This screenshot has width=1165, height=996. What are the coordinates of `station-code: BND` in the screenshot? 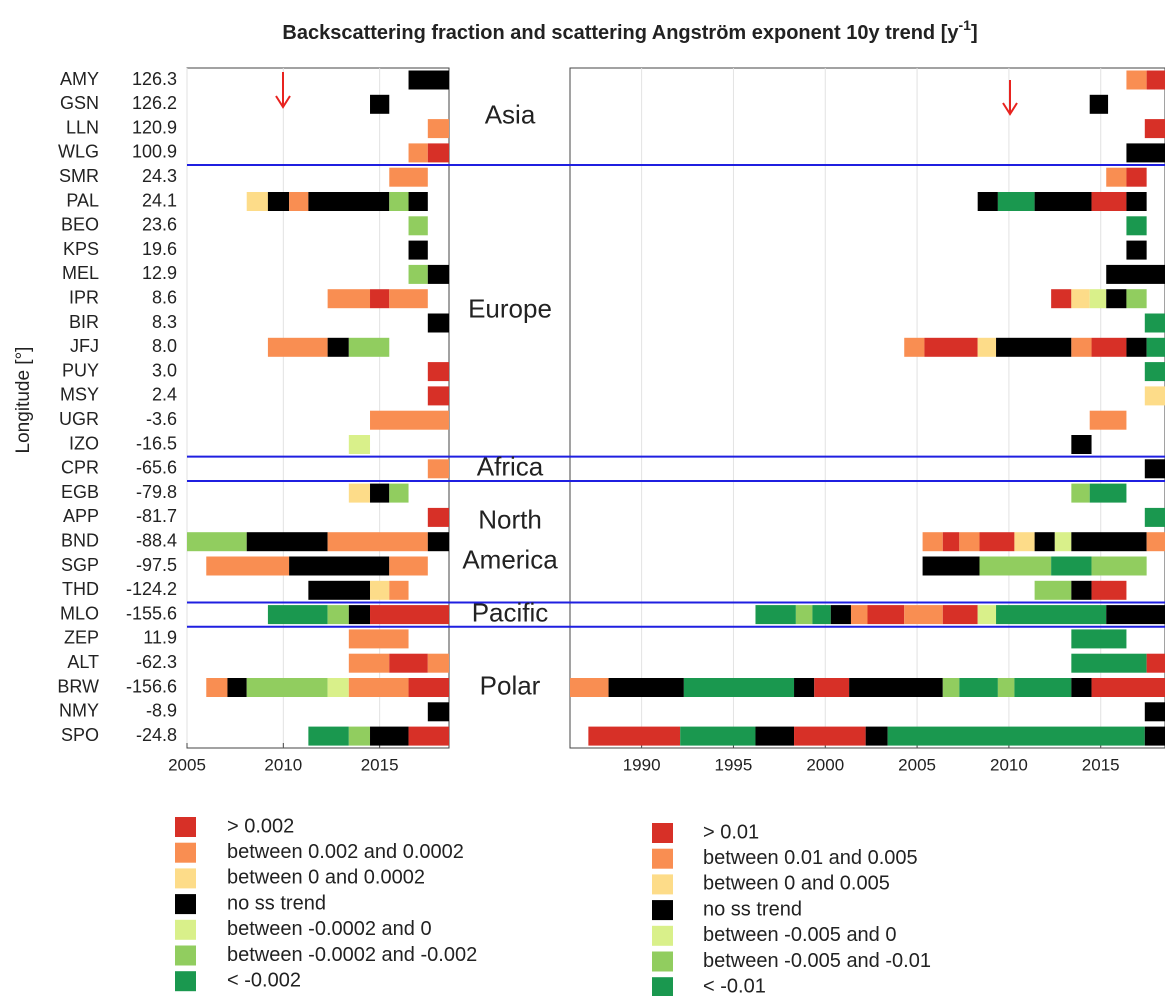 It's located at (80, 540).